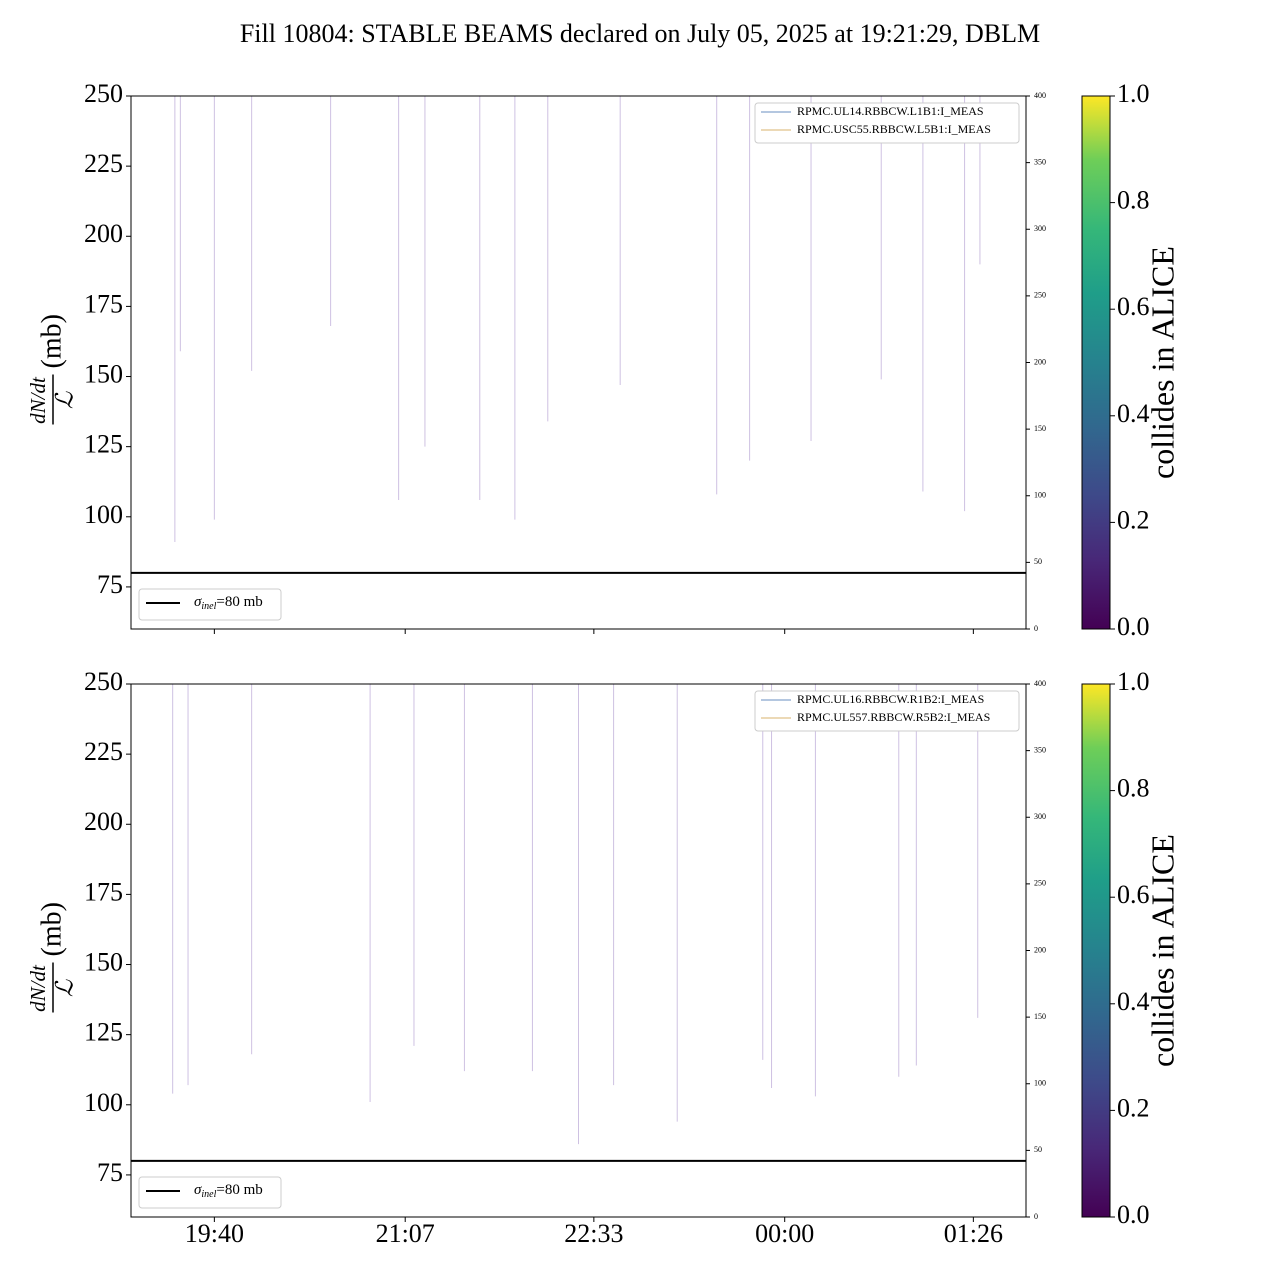  I want to click on legend-label: RPMC.USC55.RBBCW.L5B1:I_MEAS, so click(894, 129).